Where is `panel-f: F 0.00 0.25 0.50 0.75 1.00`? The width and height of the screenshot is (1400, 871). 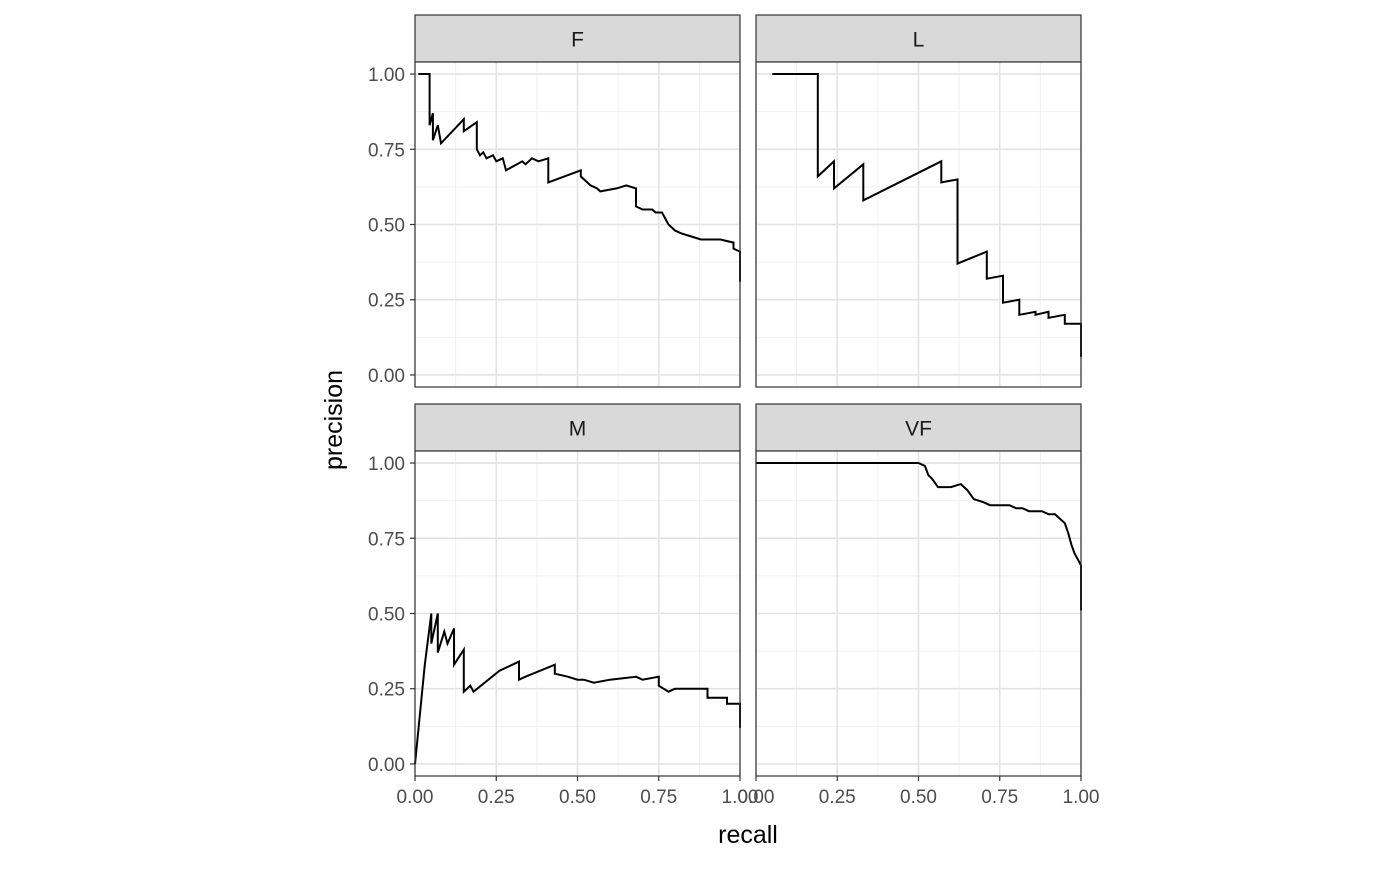 panel-f: F 0.00 0.25 0.50 0.75 1.00 is located at coordinates (554, 201).